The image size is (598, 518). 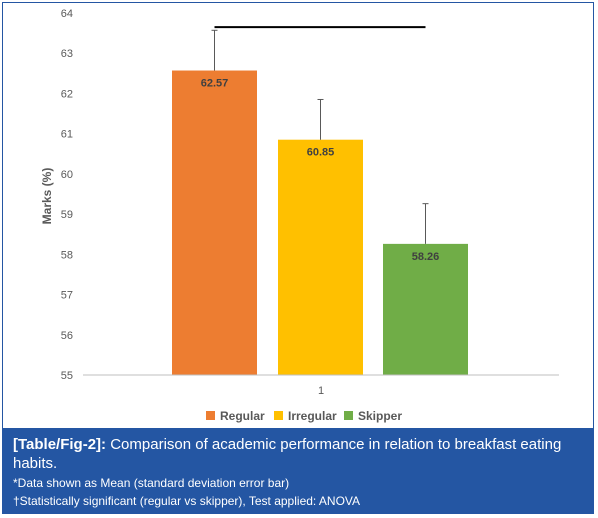 I want to click on data-labels: 62.57 60.85 58.26, so click(x=320, y=170).